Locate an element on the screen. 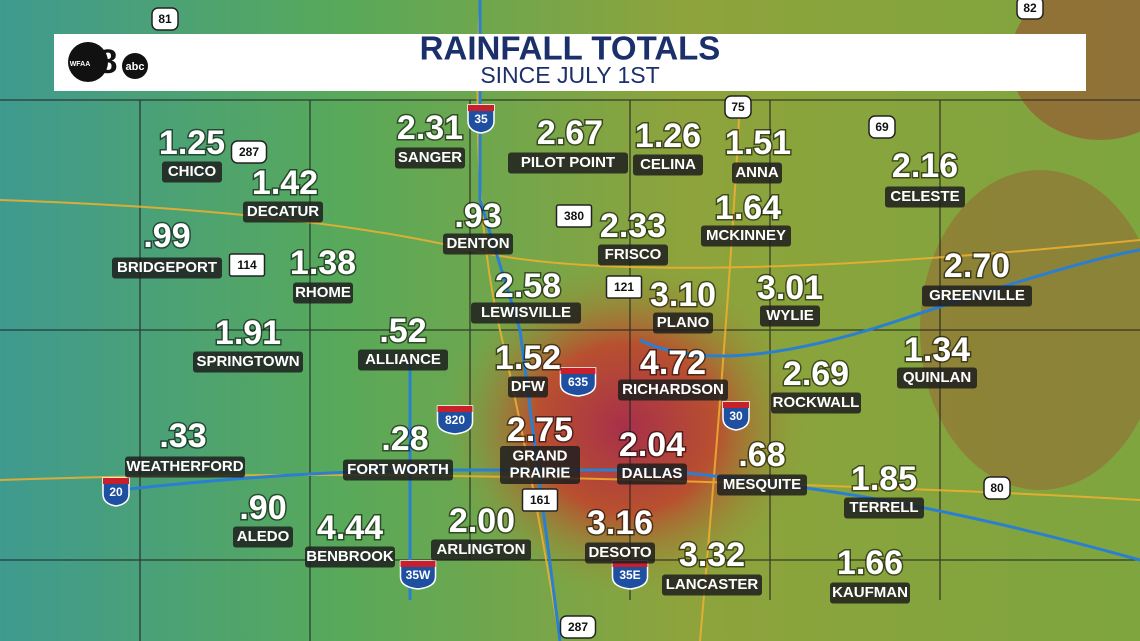 The height and width of the screenshot is (641, 1140). location: SANGER 2.31 is located at coordinates (430, 138).